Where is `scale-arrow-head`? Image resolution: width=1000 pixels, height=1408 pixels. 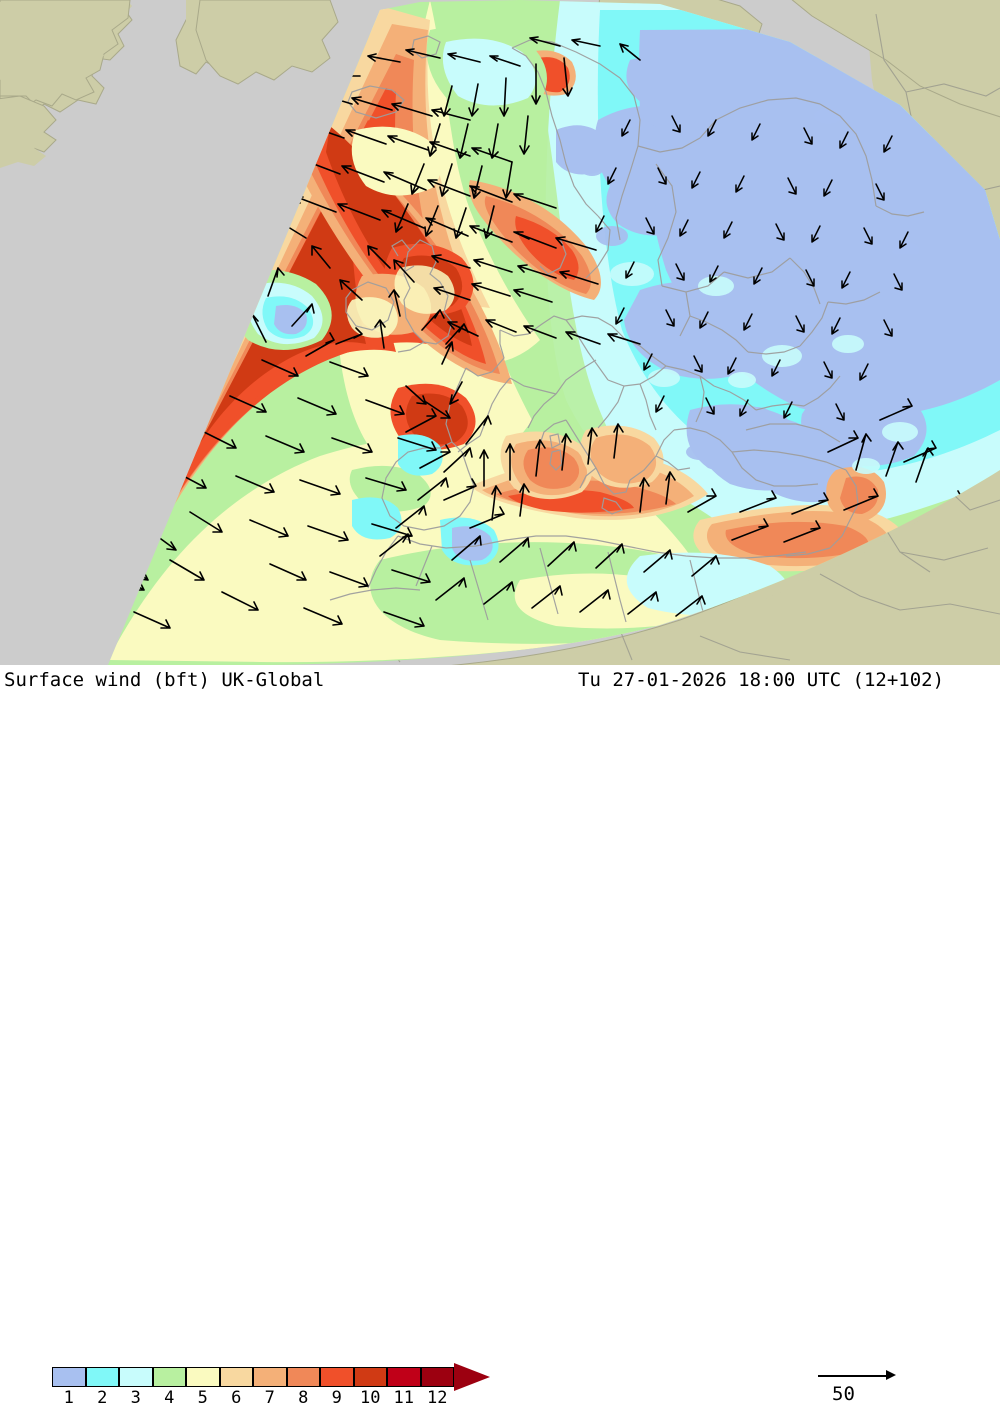
scale-arrow-head is located at coordinates (891, 1375).